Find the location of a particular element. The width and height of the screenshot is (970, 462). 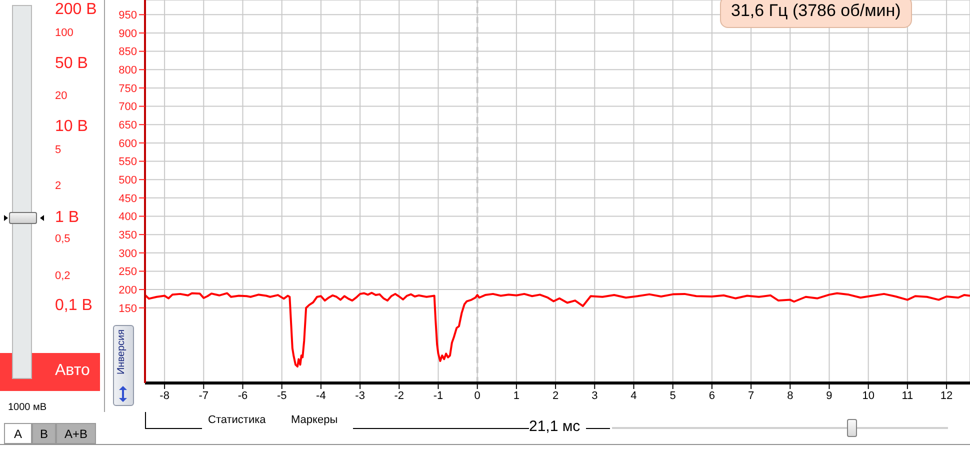

x-tick-label: -6 is located at coordinates (243, 396).